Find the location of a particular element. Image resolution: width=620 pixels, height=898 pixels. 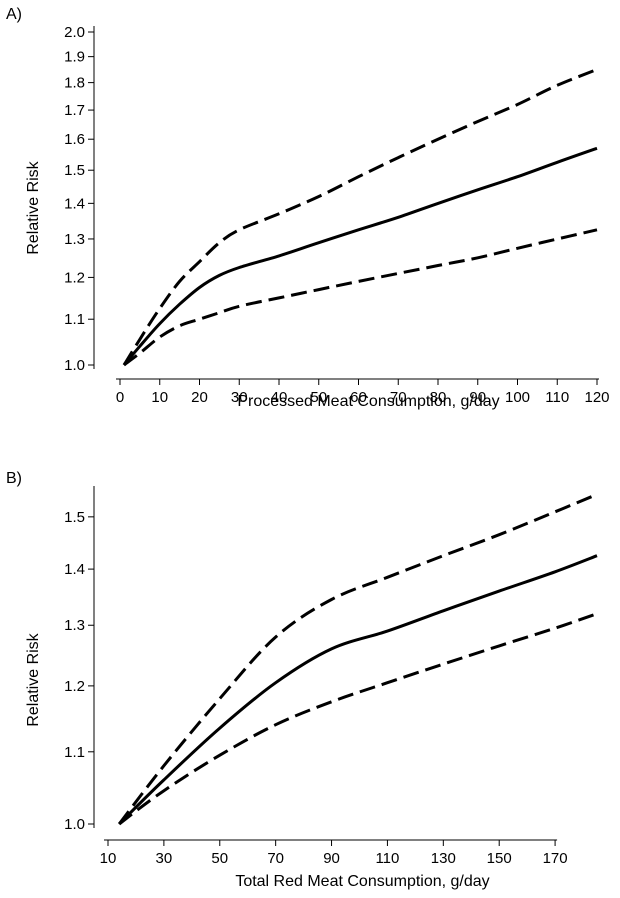

x-tick-label: 130 is located at coordinates (443, 858).